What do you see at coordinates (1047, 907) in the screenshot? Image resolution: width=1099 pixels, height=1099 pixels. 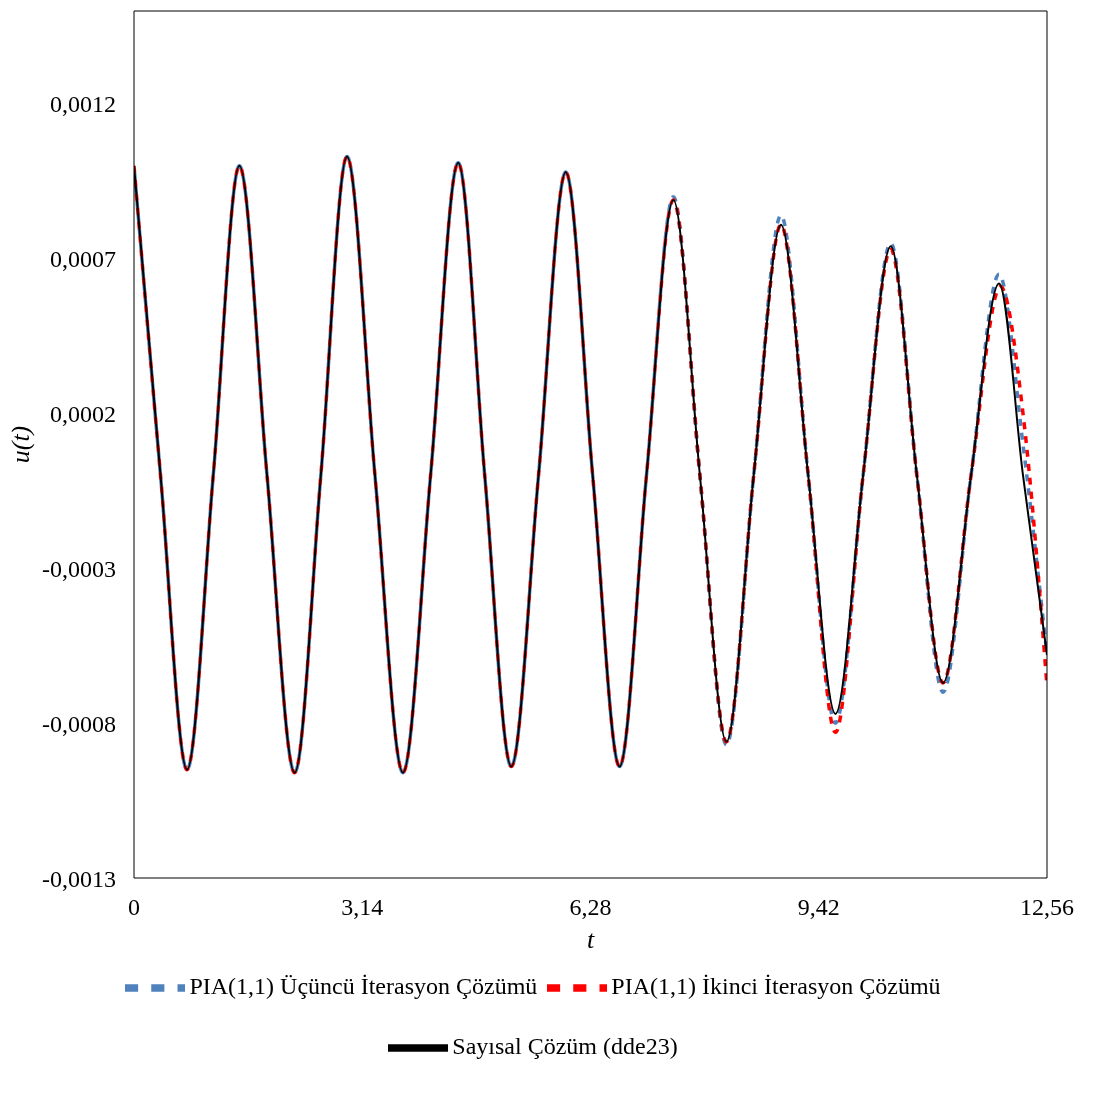 I see `x-tick-label: 12,56` at bounding box center [1047, 907].